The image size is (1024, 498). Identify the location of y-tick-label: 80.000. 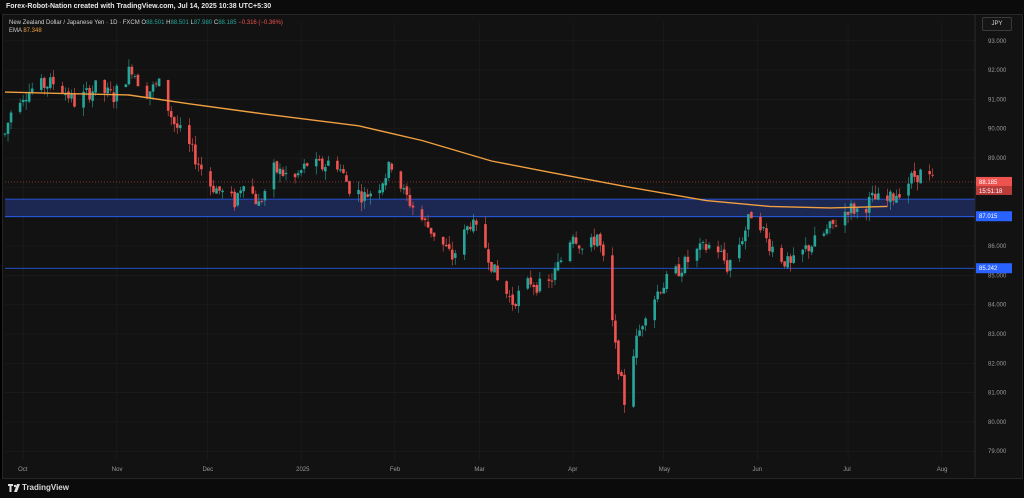
(997, 423).